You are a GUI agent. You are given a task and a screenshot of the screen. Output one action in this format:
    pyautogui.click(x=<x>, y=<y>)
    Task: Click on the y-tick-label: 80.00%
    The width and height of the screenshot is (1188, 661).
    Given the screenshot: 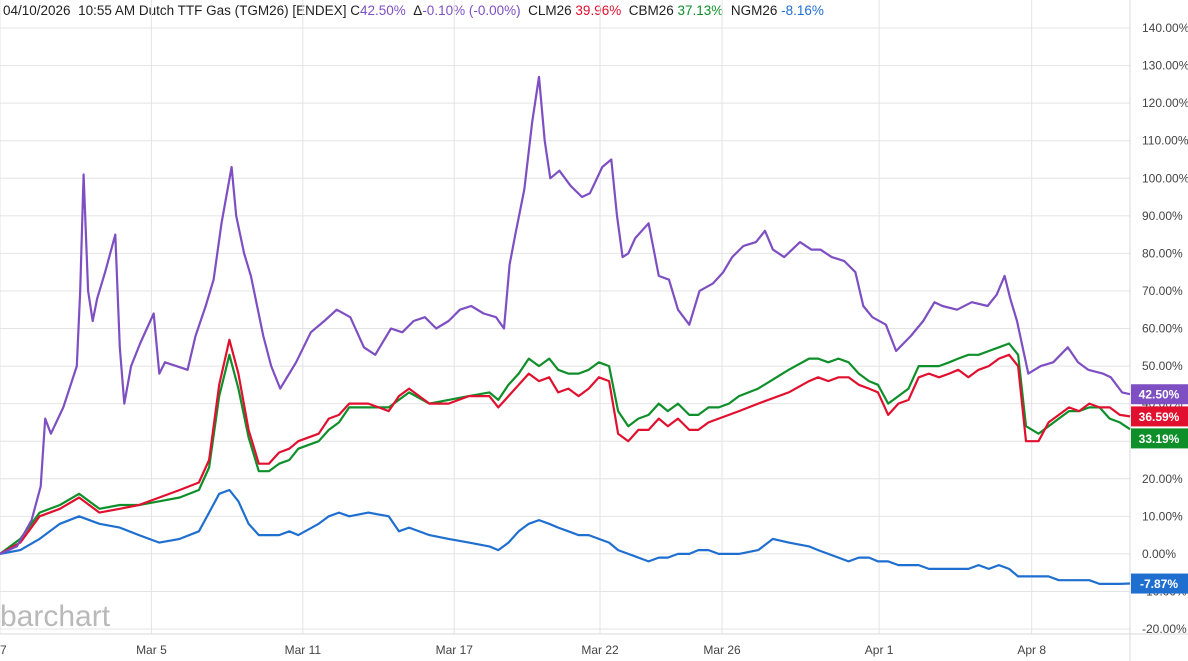 What is the action you would take?
    pyautogui.click(x=1162, y=253)
    